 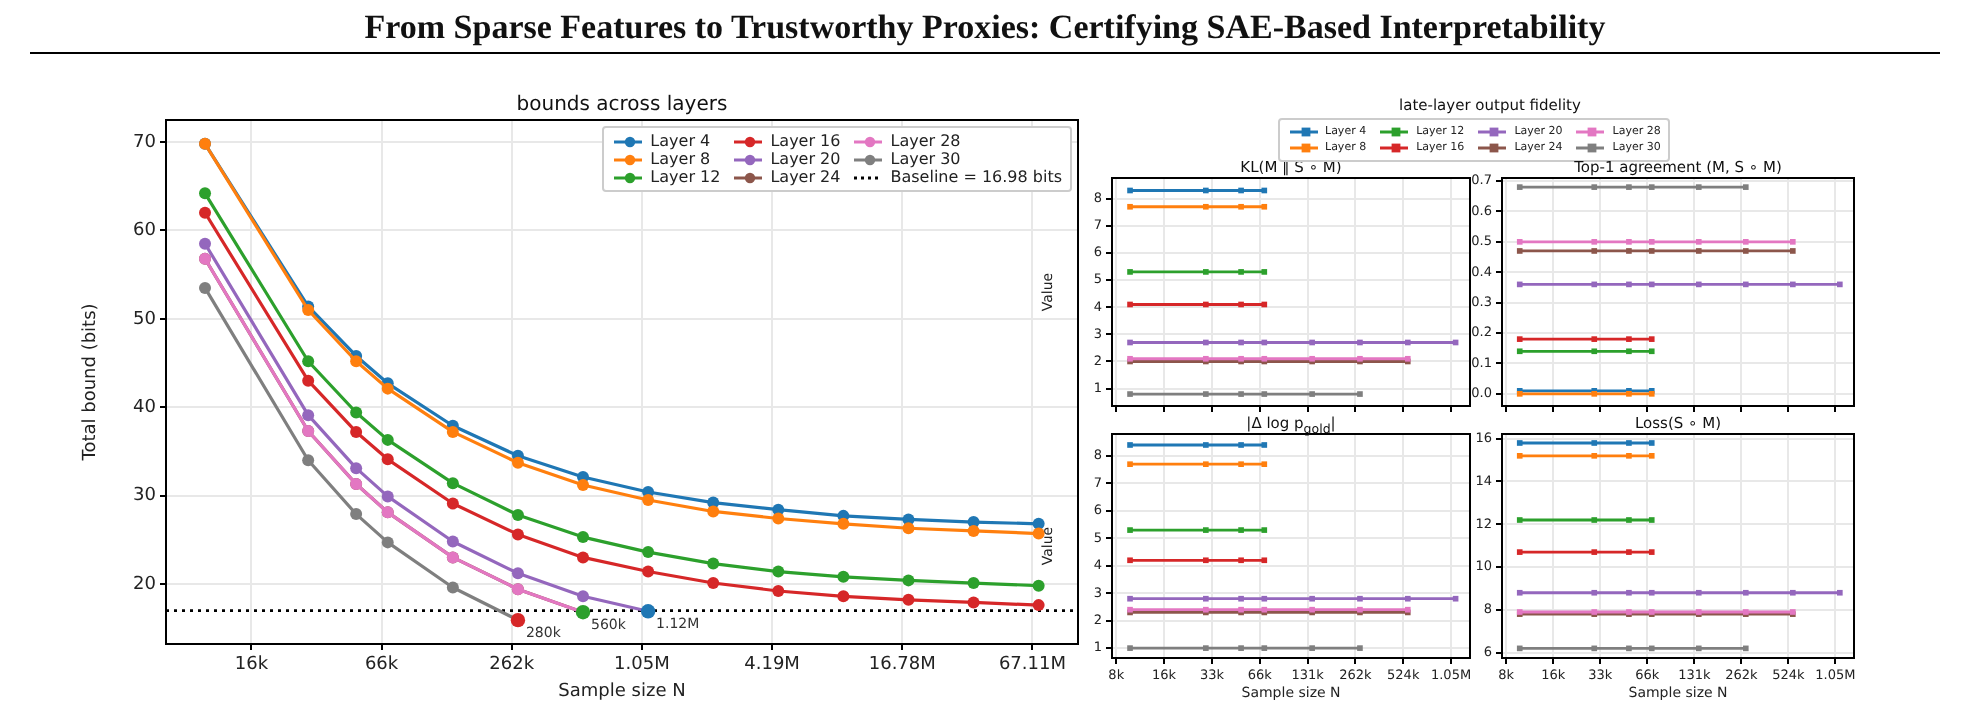 What do you see at coordinates (976, 177) in the screenshot?
I see `legend-label: Baseline = 16.98 bits` at bounding box center [976, 177].